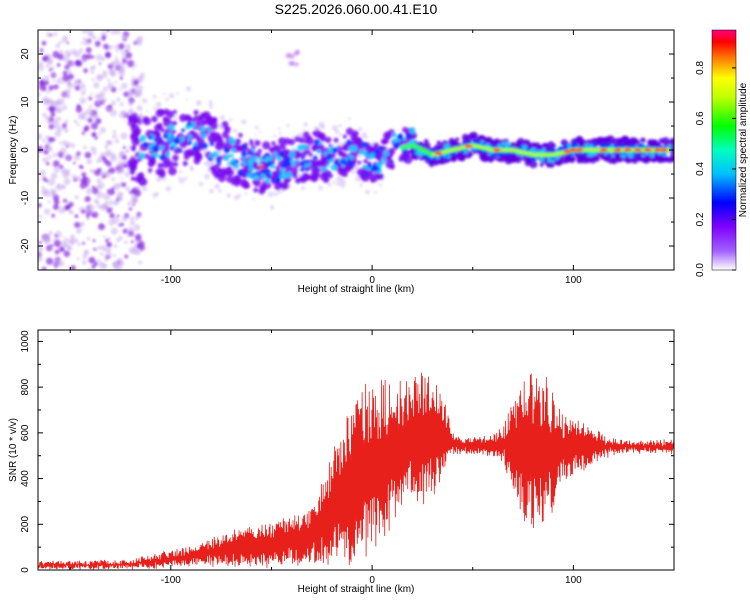 The image size is (750, 600). Describe the element at coordinates (171, 280) in the screenshot. I see `spectrogram-xtick-label: -100` at that location.